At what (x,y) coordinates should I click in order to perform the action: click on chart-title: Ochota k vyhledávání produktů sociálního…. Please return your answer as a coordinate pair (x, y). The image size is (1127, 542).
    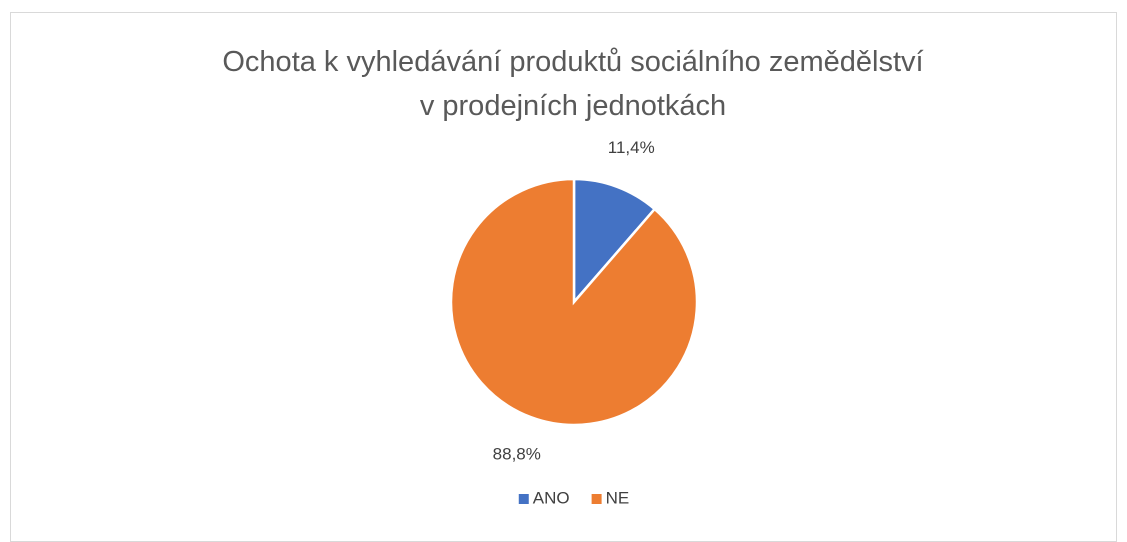
    Looking at the image, I should click on (573, 84).